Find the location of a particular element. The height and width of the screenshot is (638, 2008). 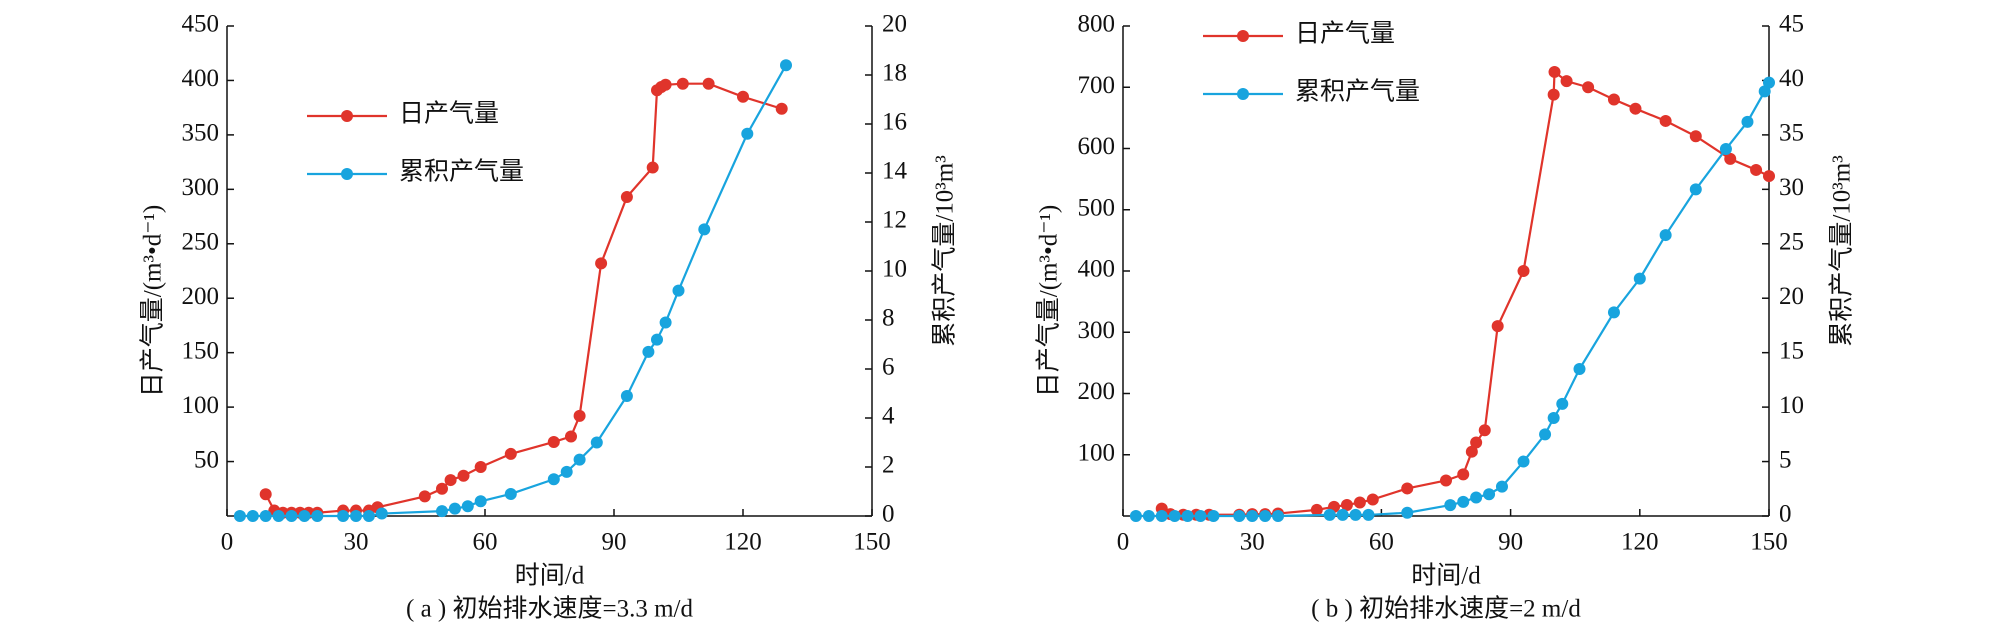

y-tick-label: 600 is located at coordinates (1097, 146).